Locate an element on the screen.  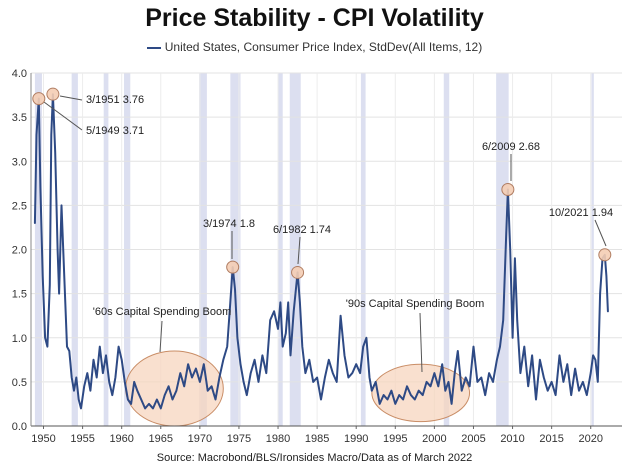
x-tick-label-9: 1995 is located at coordinates (395, 439).